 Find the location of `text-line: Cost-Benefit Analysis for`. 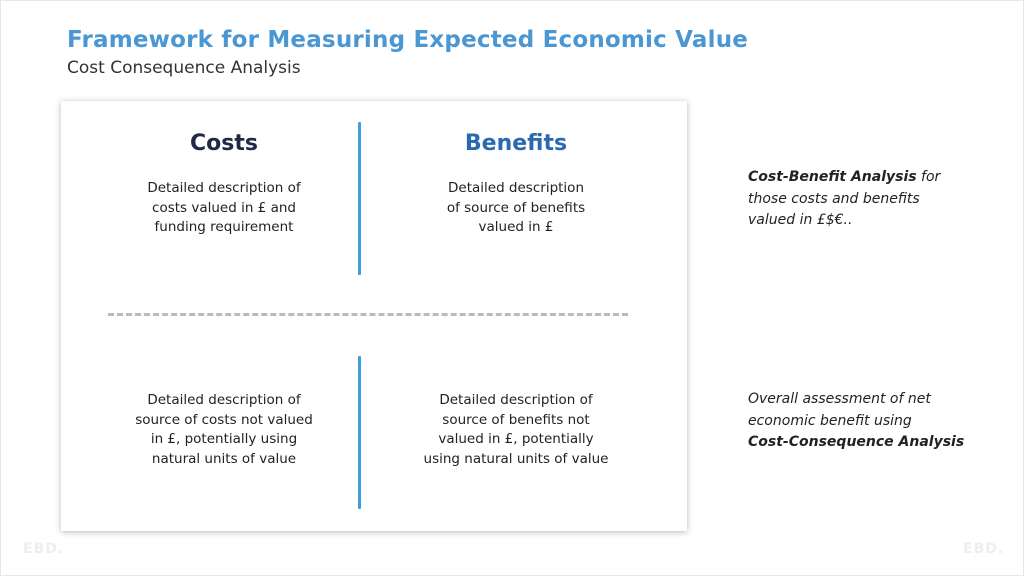

text-line: Cost-Benefit Analysis for is located at coordinates (868, 178).